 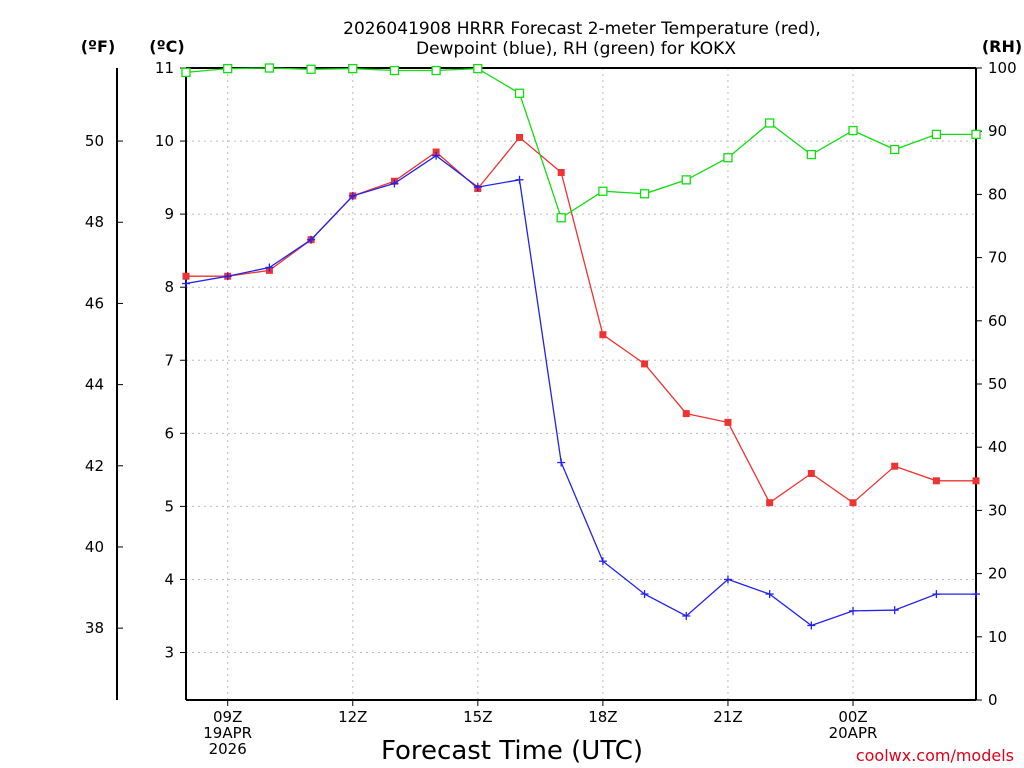 I want to click on tick-label-x: 19APR, so click(x=227, y=733).